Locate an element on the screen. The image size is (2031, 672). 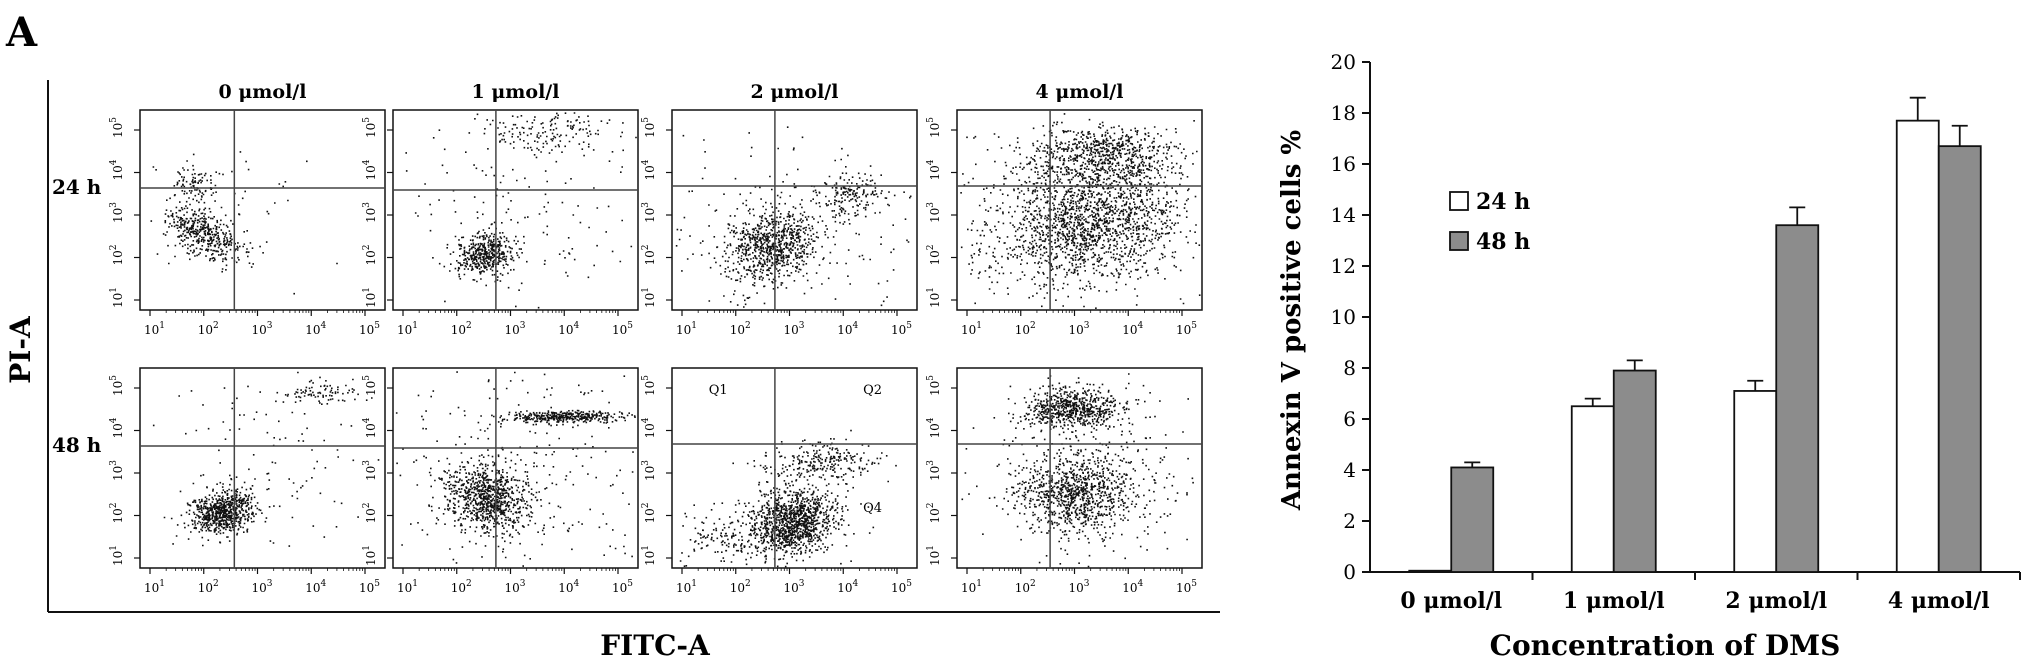
bar-y-tick-label: 14 is located at coordinates (1343, 215).